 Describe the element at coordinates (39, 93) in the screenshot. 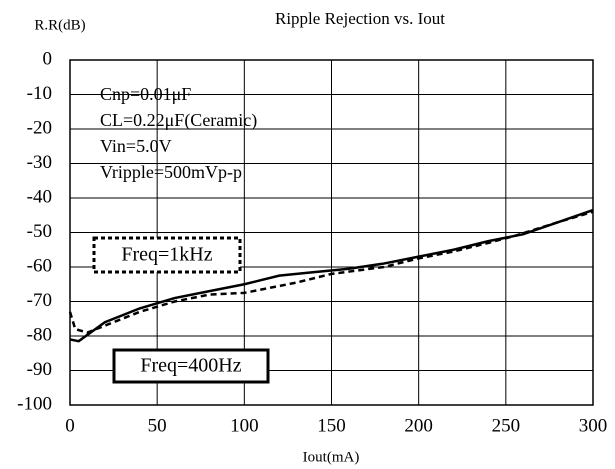

I see `y-tick-label: -10` at that location.